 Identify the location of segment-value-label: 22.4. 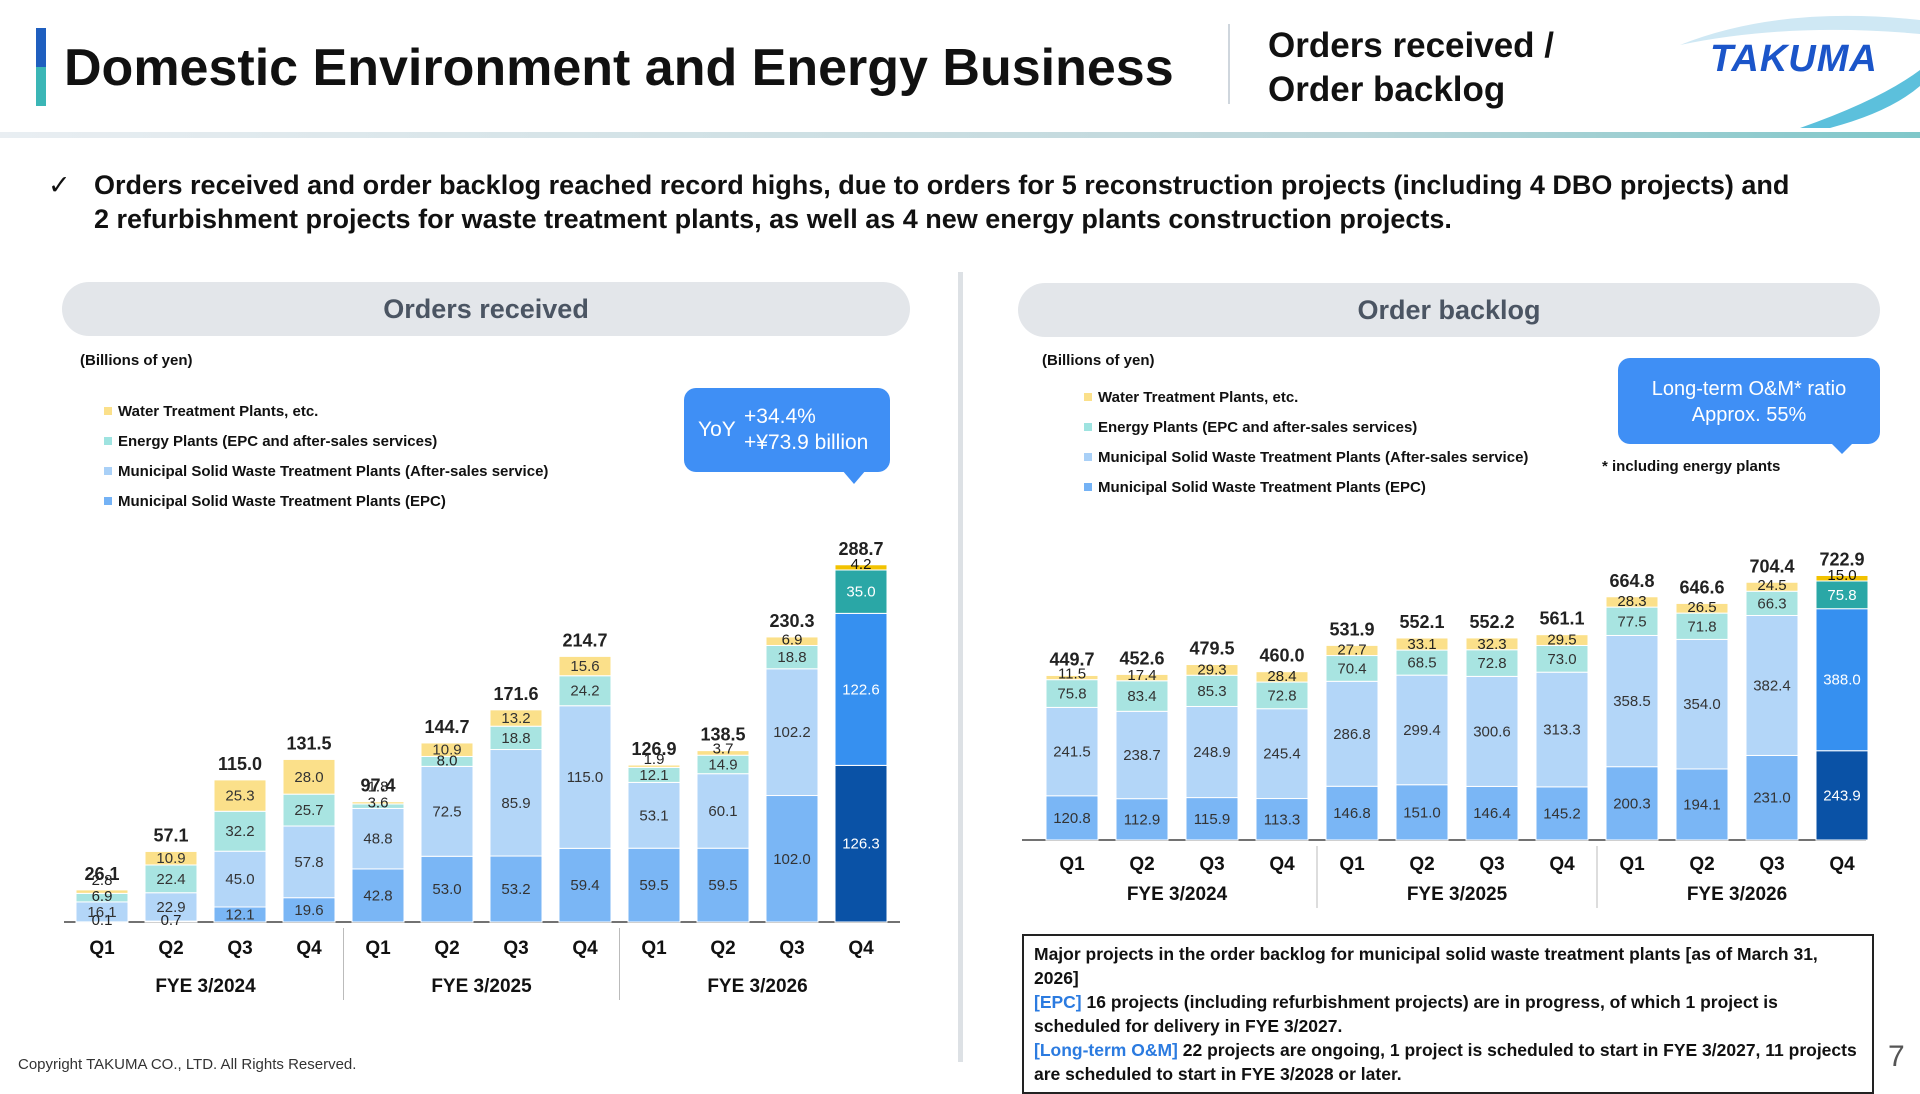
(170, 879).